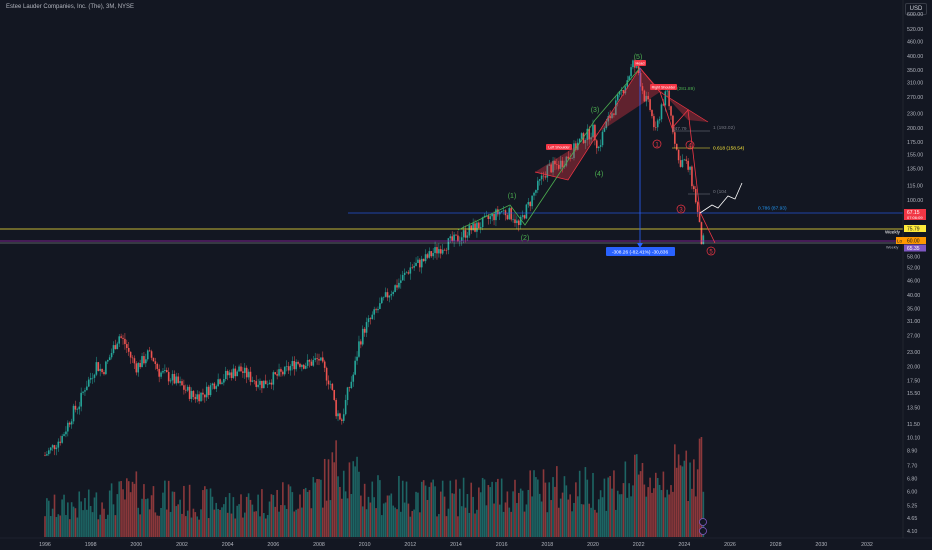 This screenshot has height=550, width=932. Describe the element at coordinates (916, 9) in the screenshot. I see `currency-button: USD` at that location.